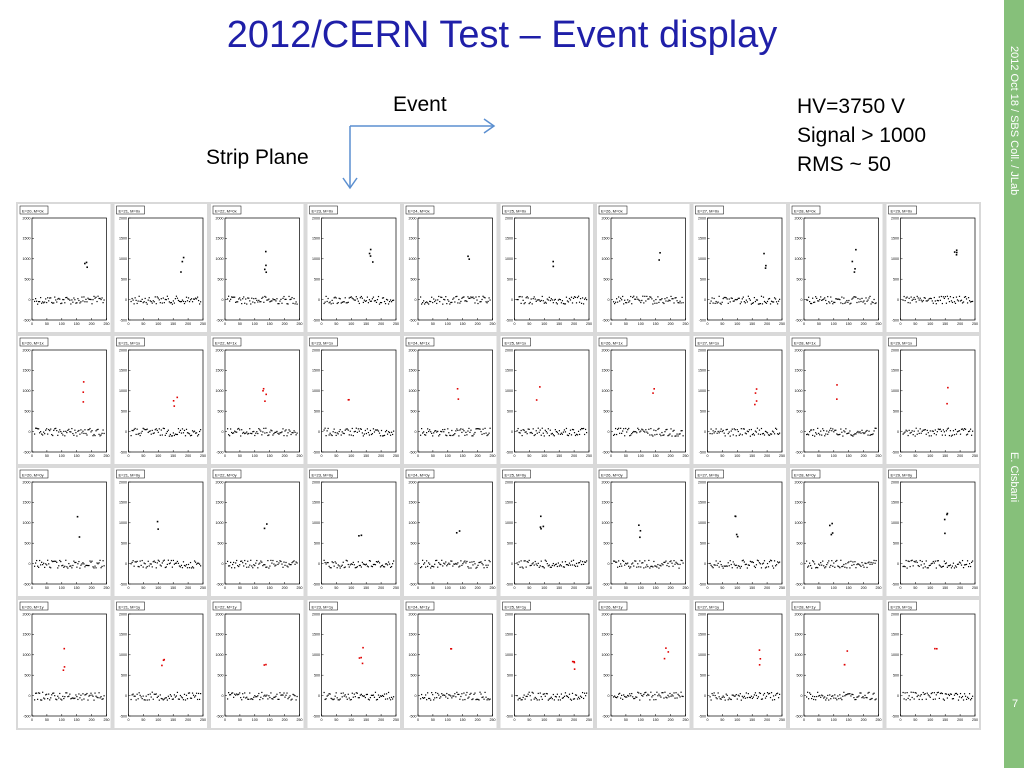 The image size is (1024, 768). Describe the element at coordinates (702, 452) in the screenshot. I see `y-tick-label: -500` at that location.